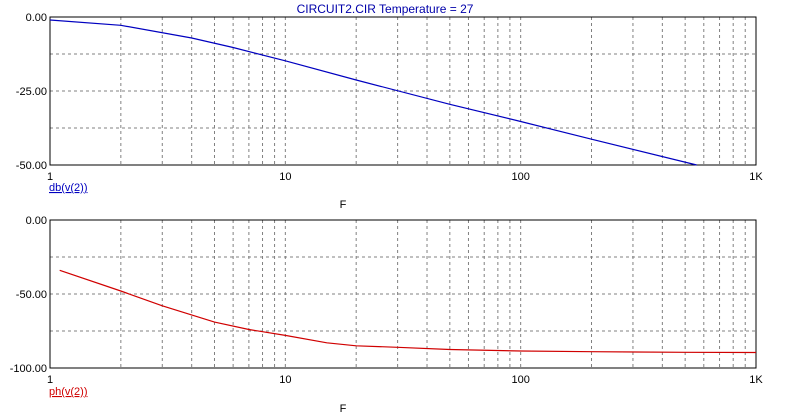 The image size is (788, 419). What do you see at coordinates (68, 392) in the screenshot?
I see `legend-entry-phase: ph(v(2))` at bounding box center [68, 392].